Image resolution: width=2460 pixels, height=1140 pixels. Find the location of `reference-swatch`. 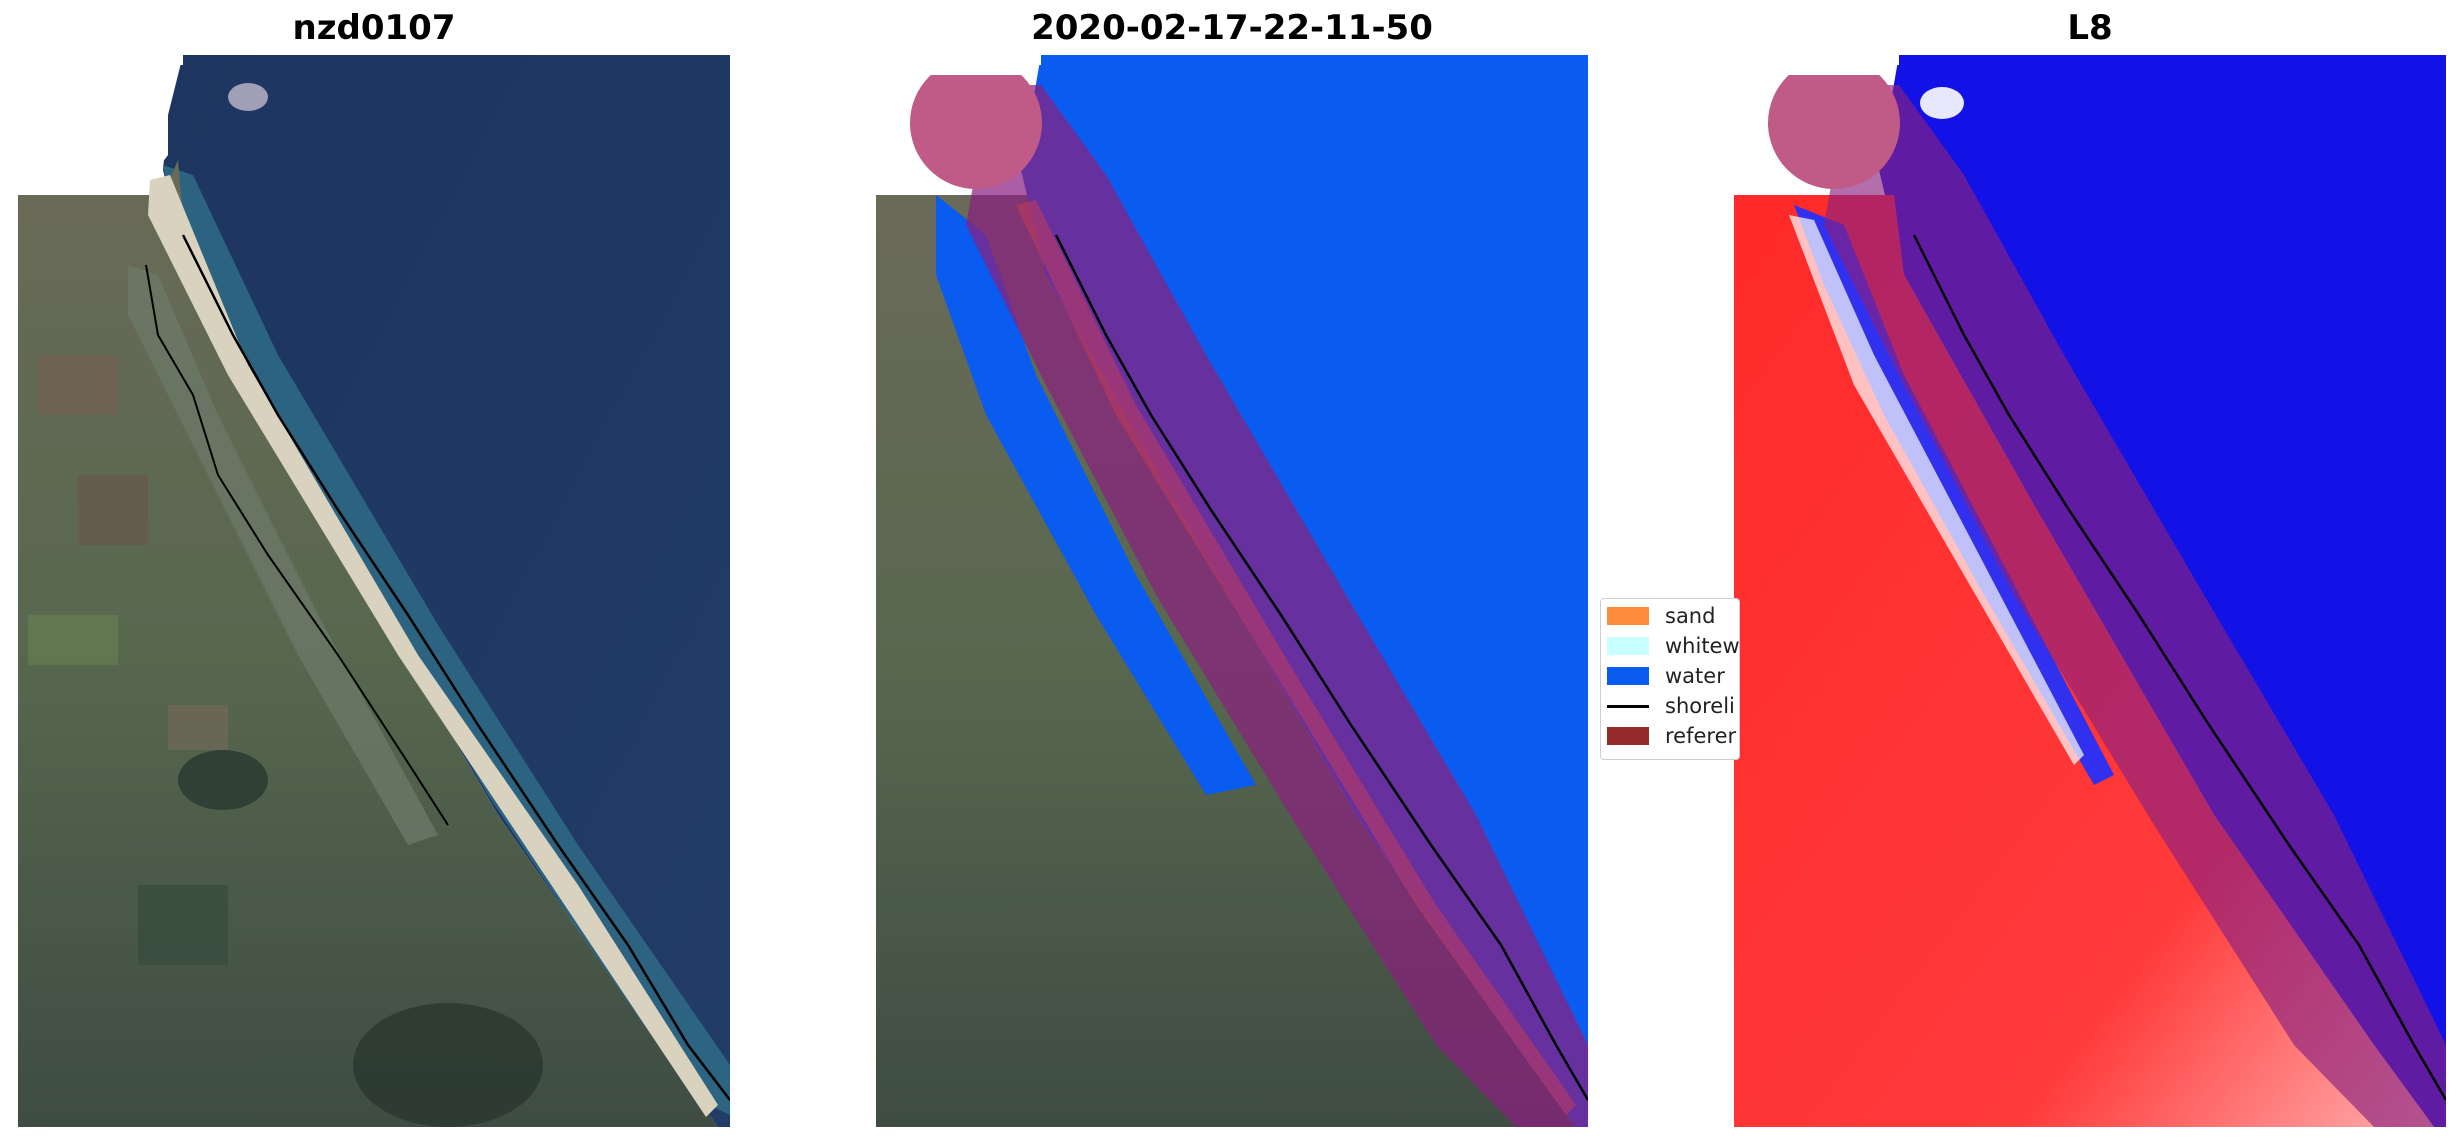

reference-swatch is located at coordinates (1628, 736).